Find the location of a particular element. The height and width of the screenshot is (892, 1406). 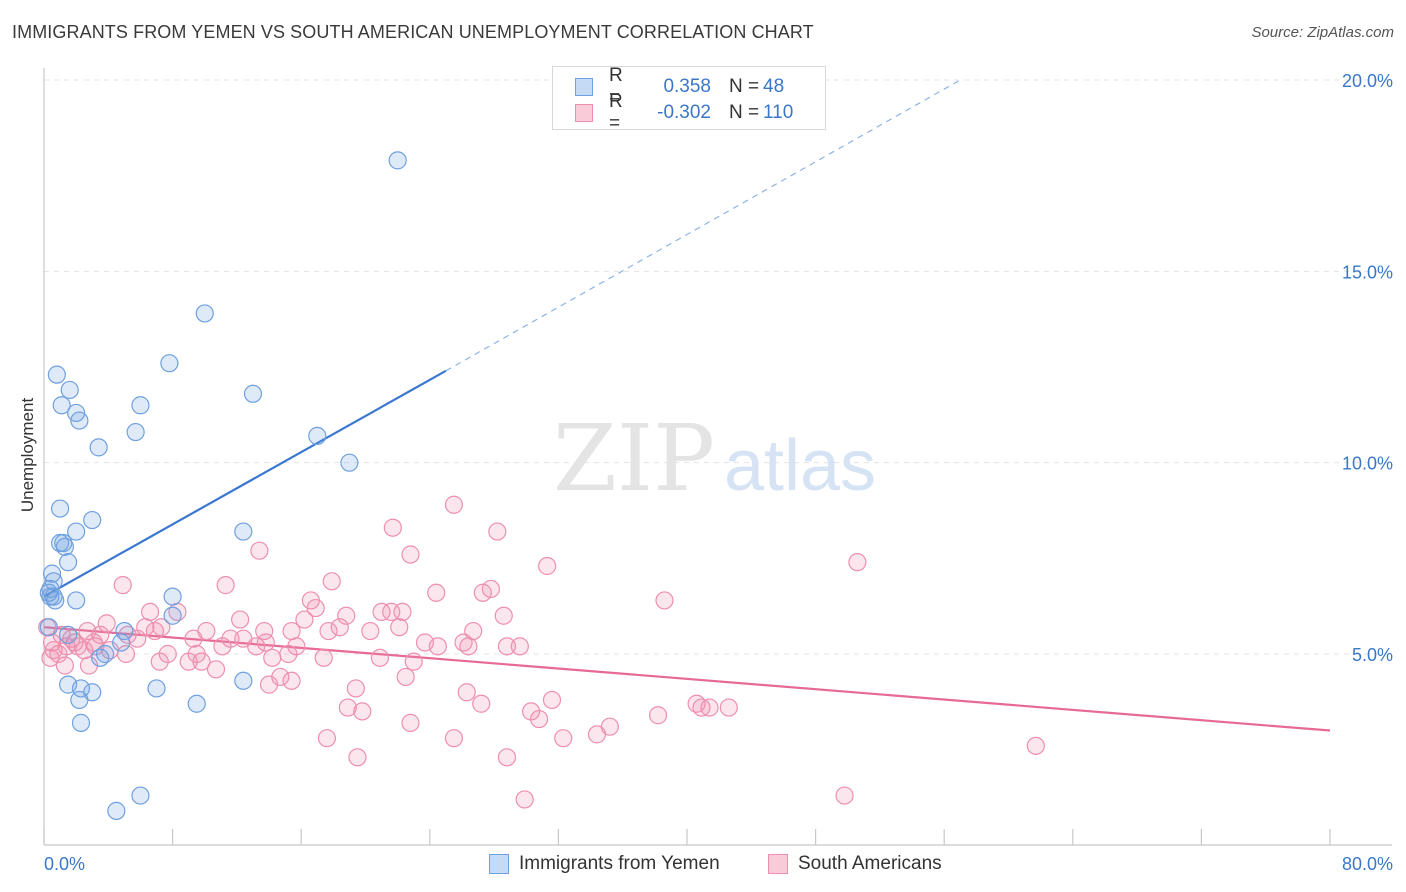

legend: R = 0.358 N = 48 R = -0.302 N = 110 is located at coordinates (689, 99).